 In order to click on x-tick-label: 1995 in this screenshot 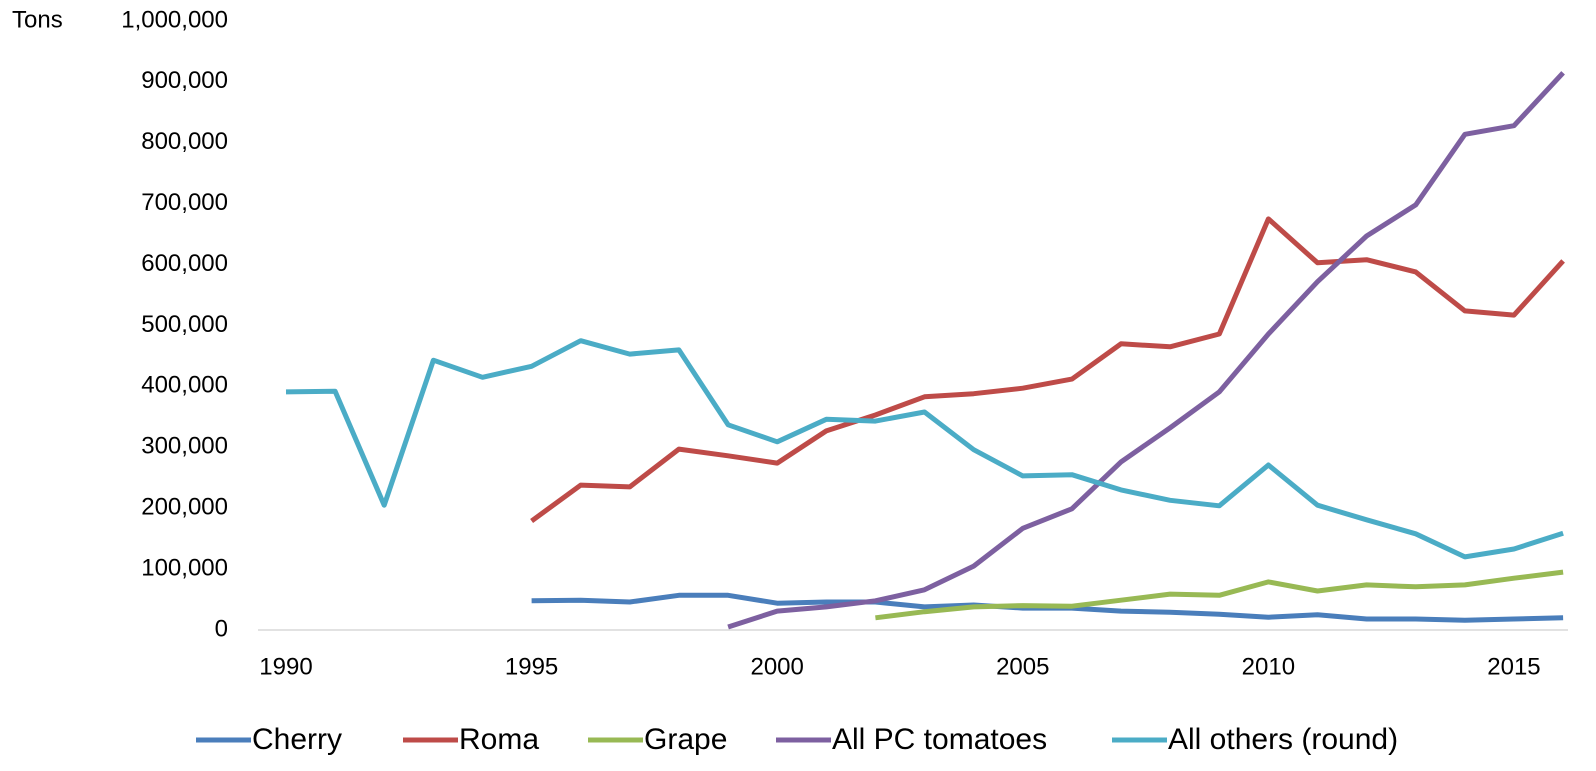, I will do `click(531, 666)`.